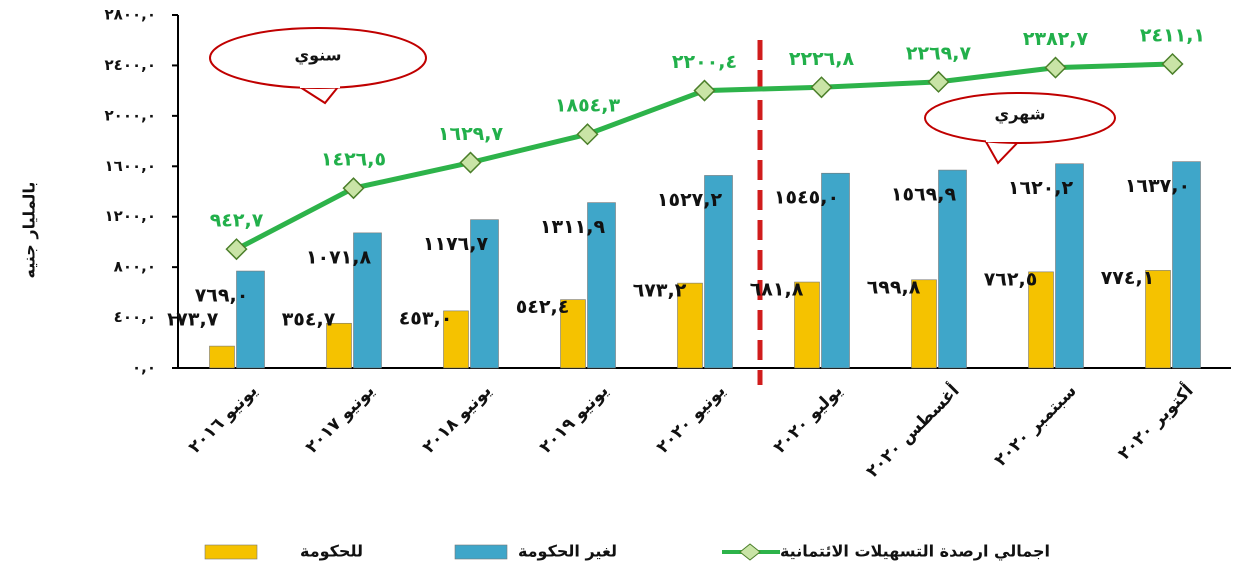 This screenshot has width=1244, height=585. I want to click on x-tick-label: يوليو ٢٠٢٠, so click(808, 419).